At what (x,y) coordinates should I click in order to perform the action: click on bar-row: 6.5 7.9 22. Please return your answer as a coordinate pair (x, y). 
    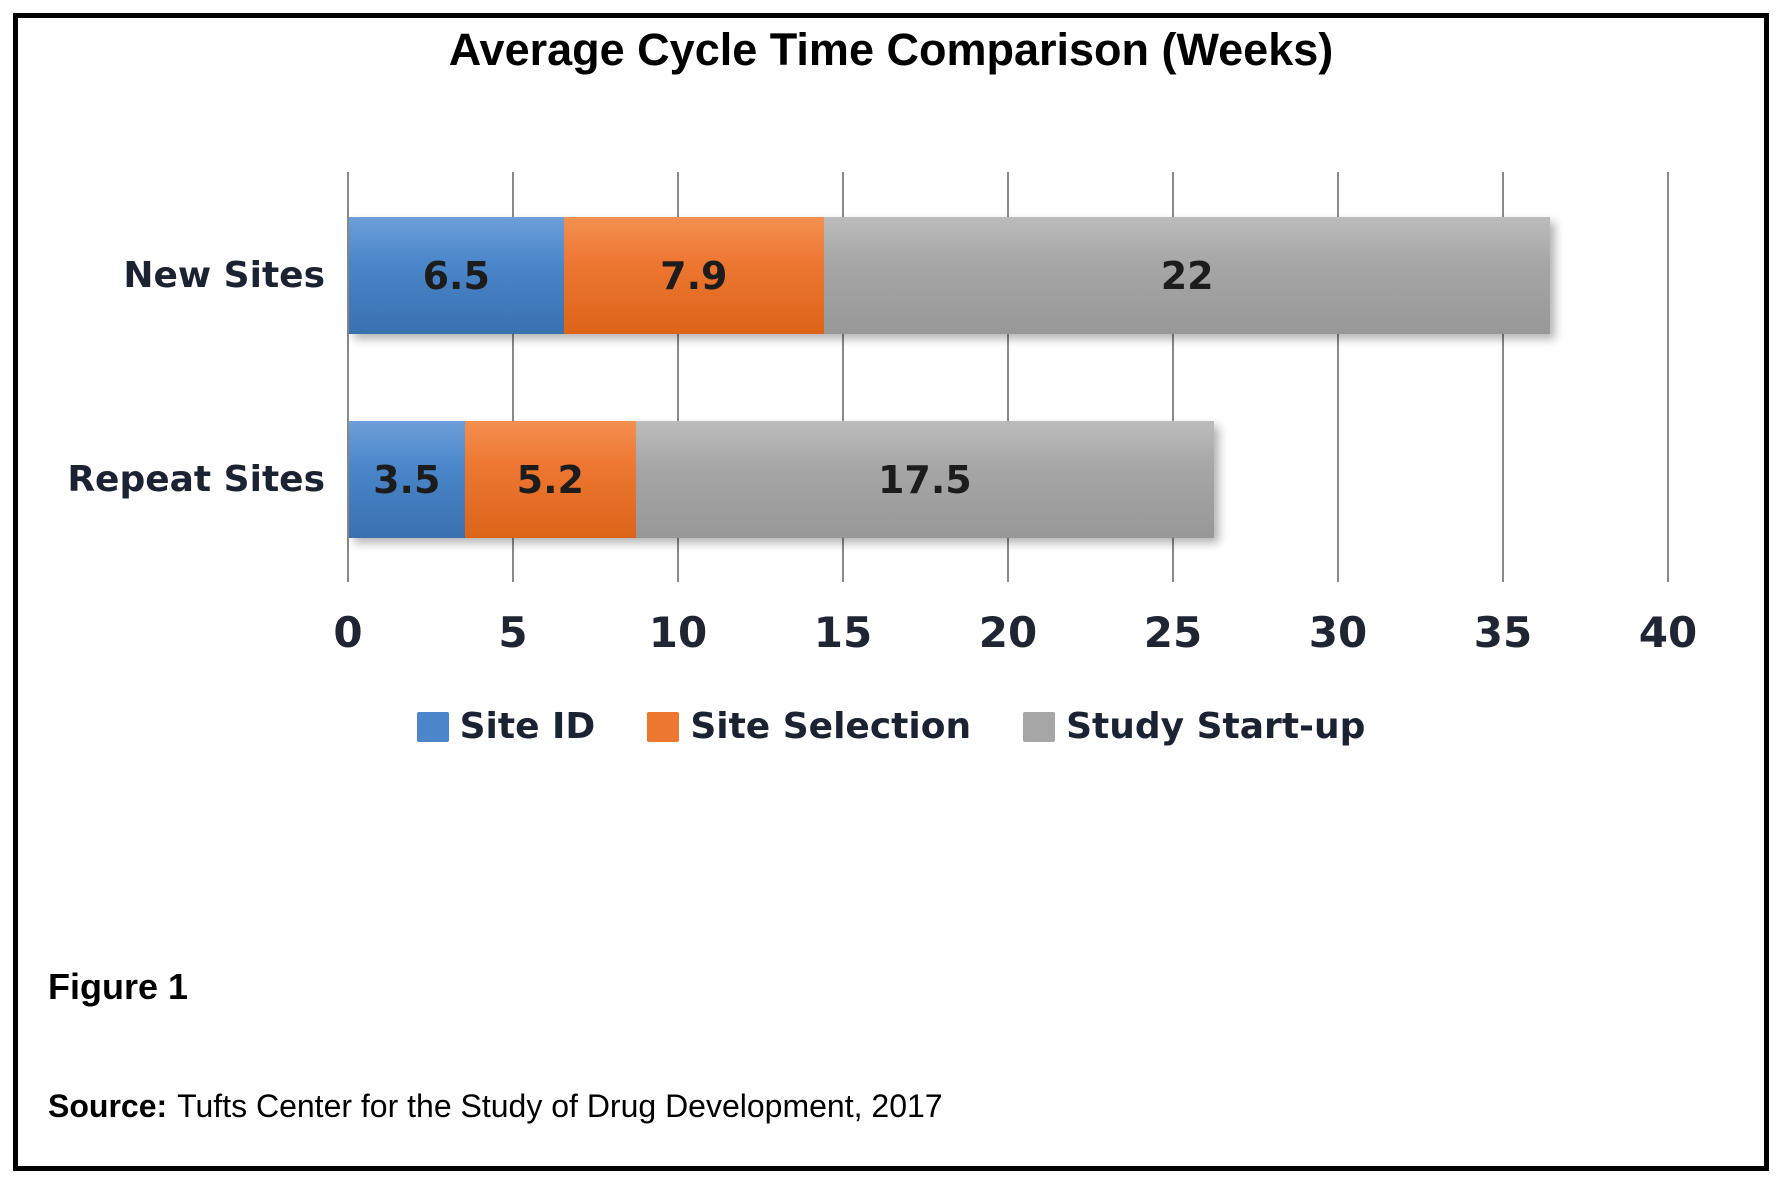
    Looking at the image, I should click on (950, 275).